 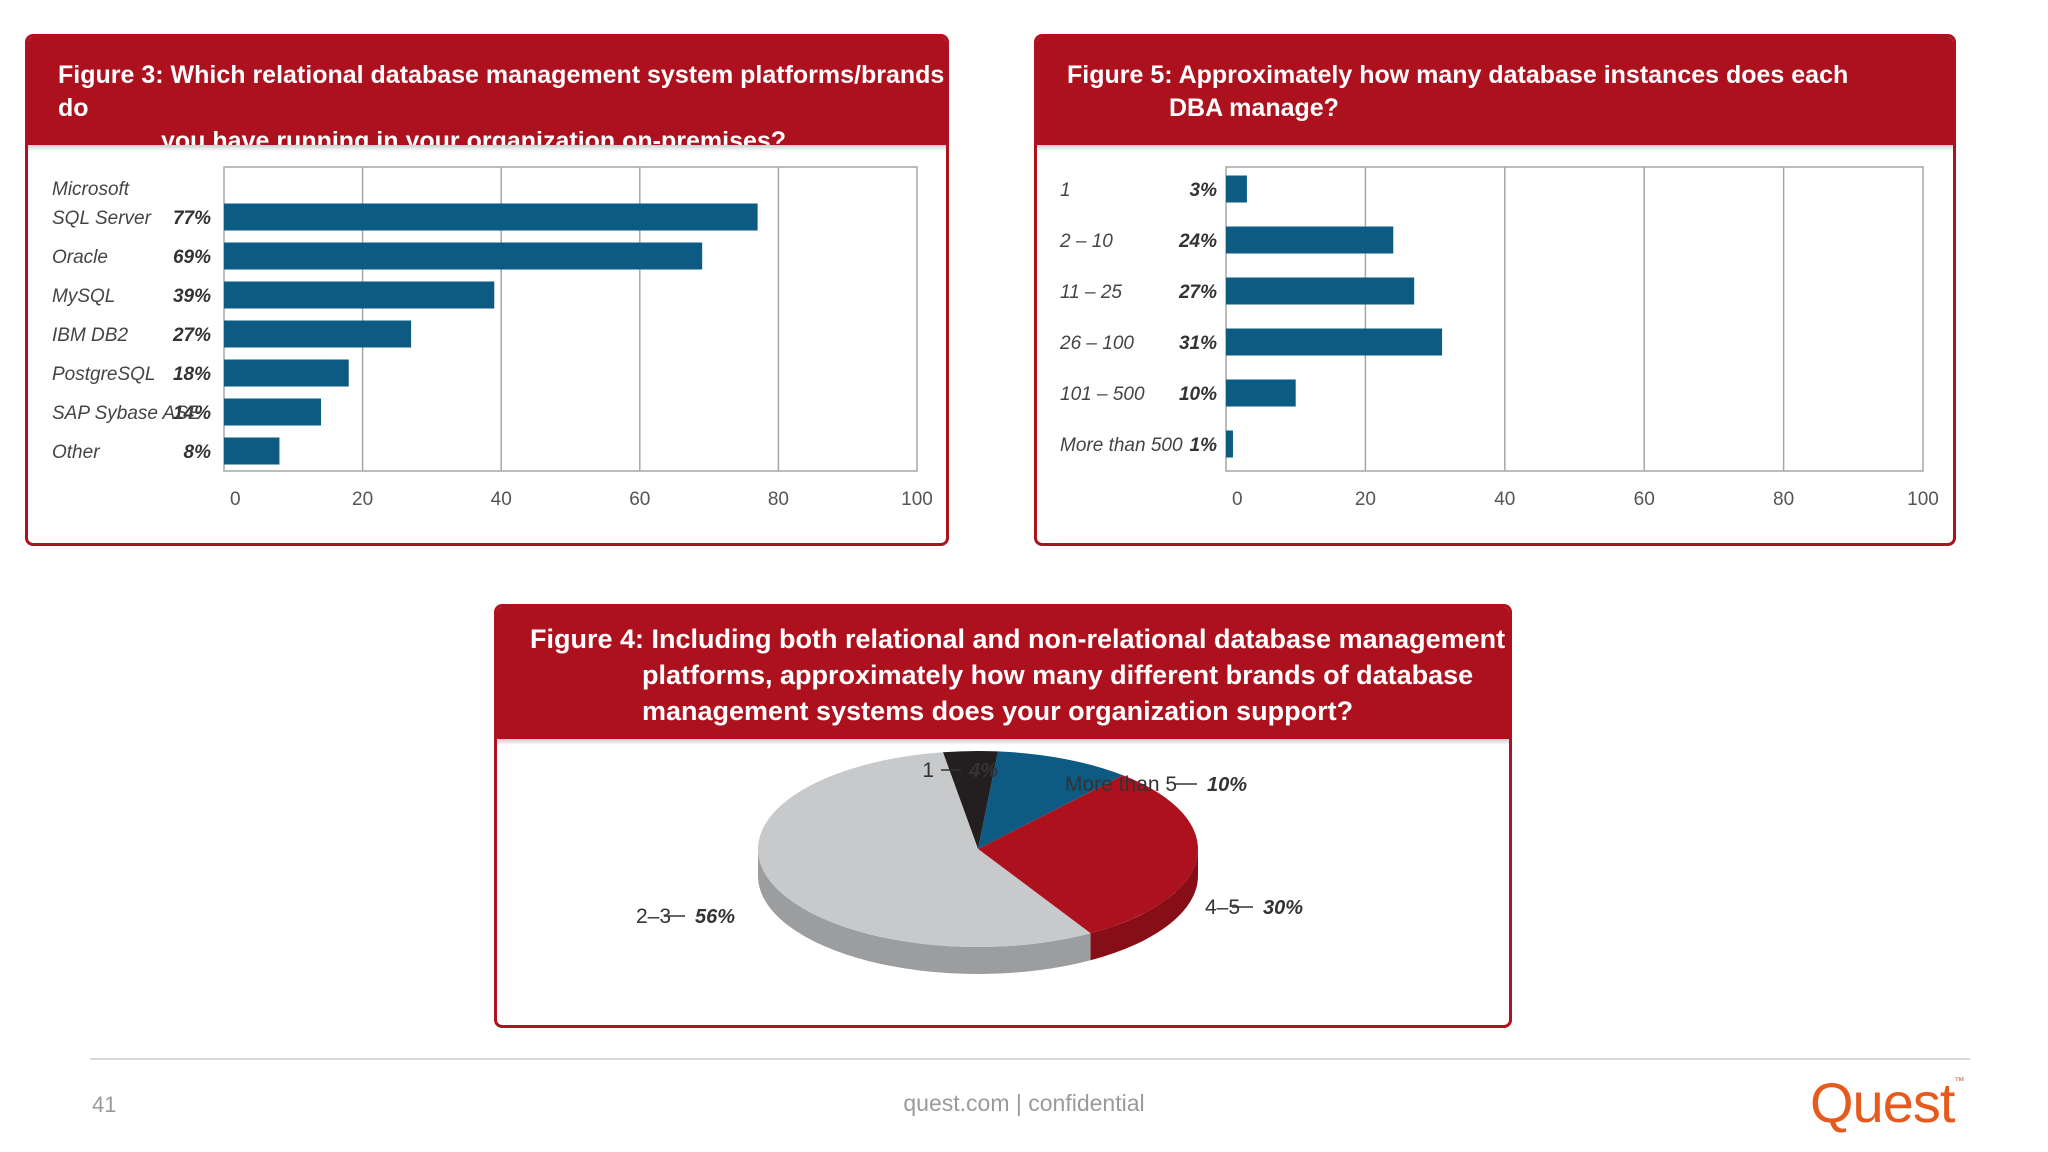 What do you see at coordinates (1024, 1103) in the screenshot?
I see `footer-confidential: quest.com | confidential` at bounding box center [1024, 1103].